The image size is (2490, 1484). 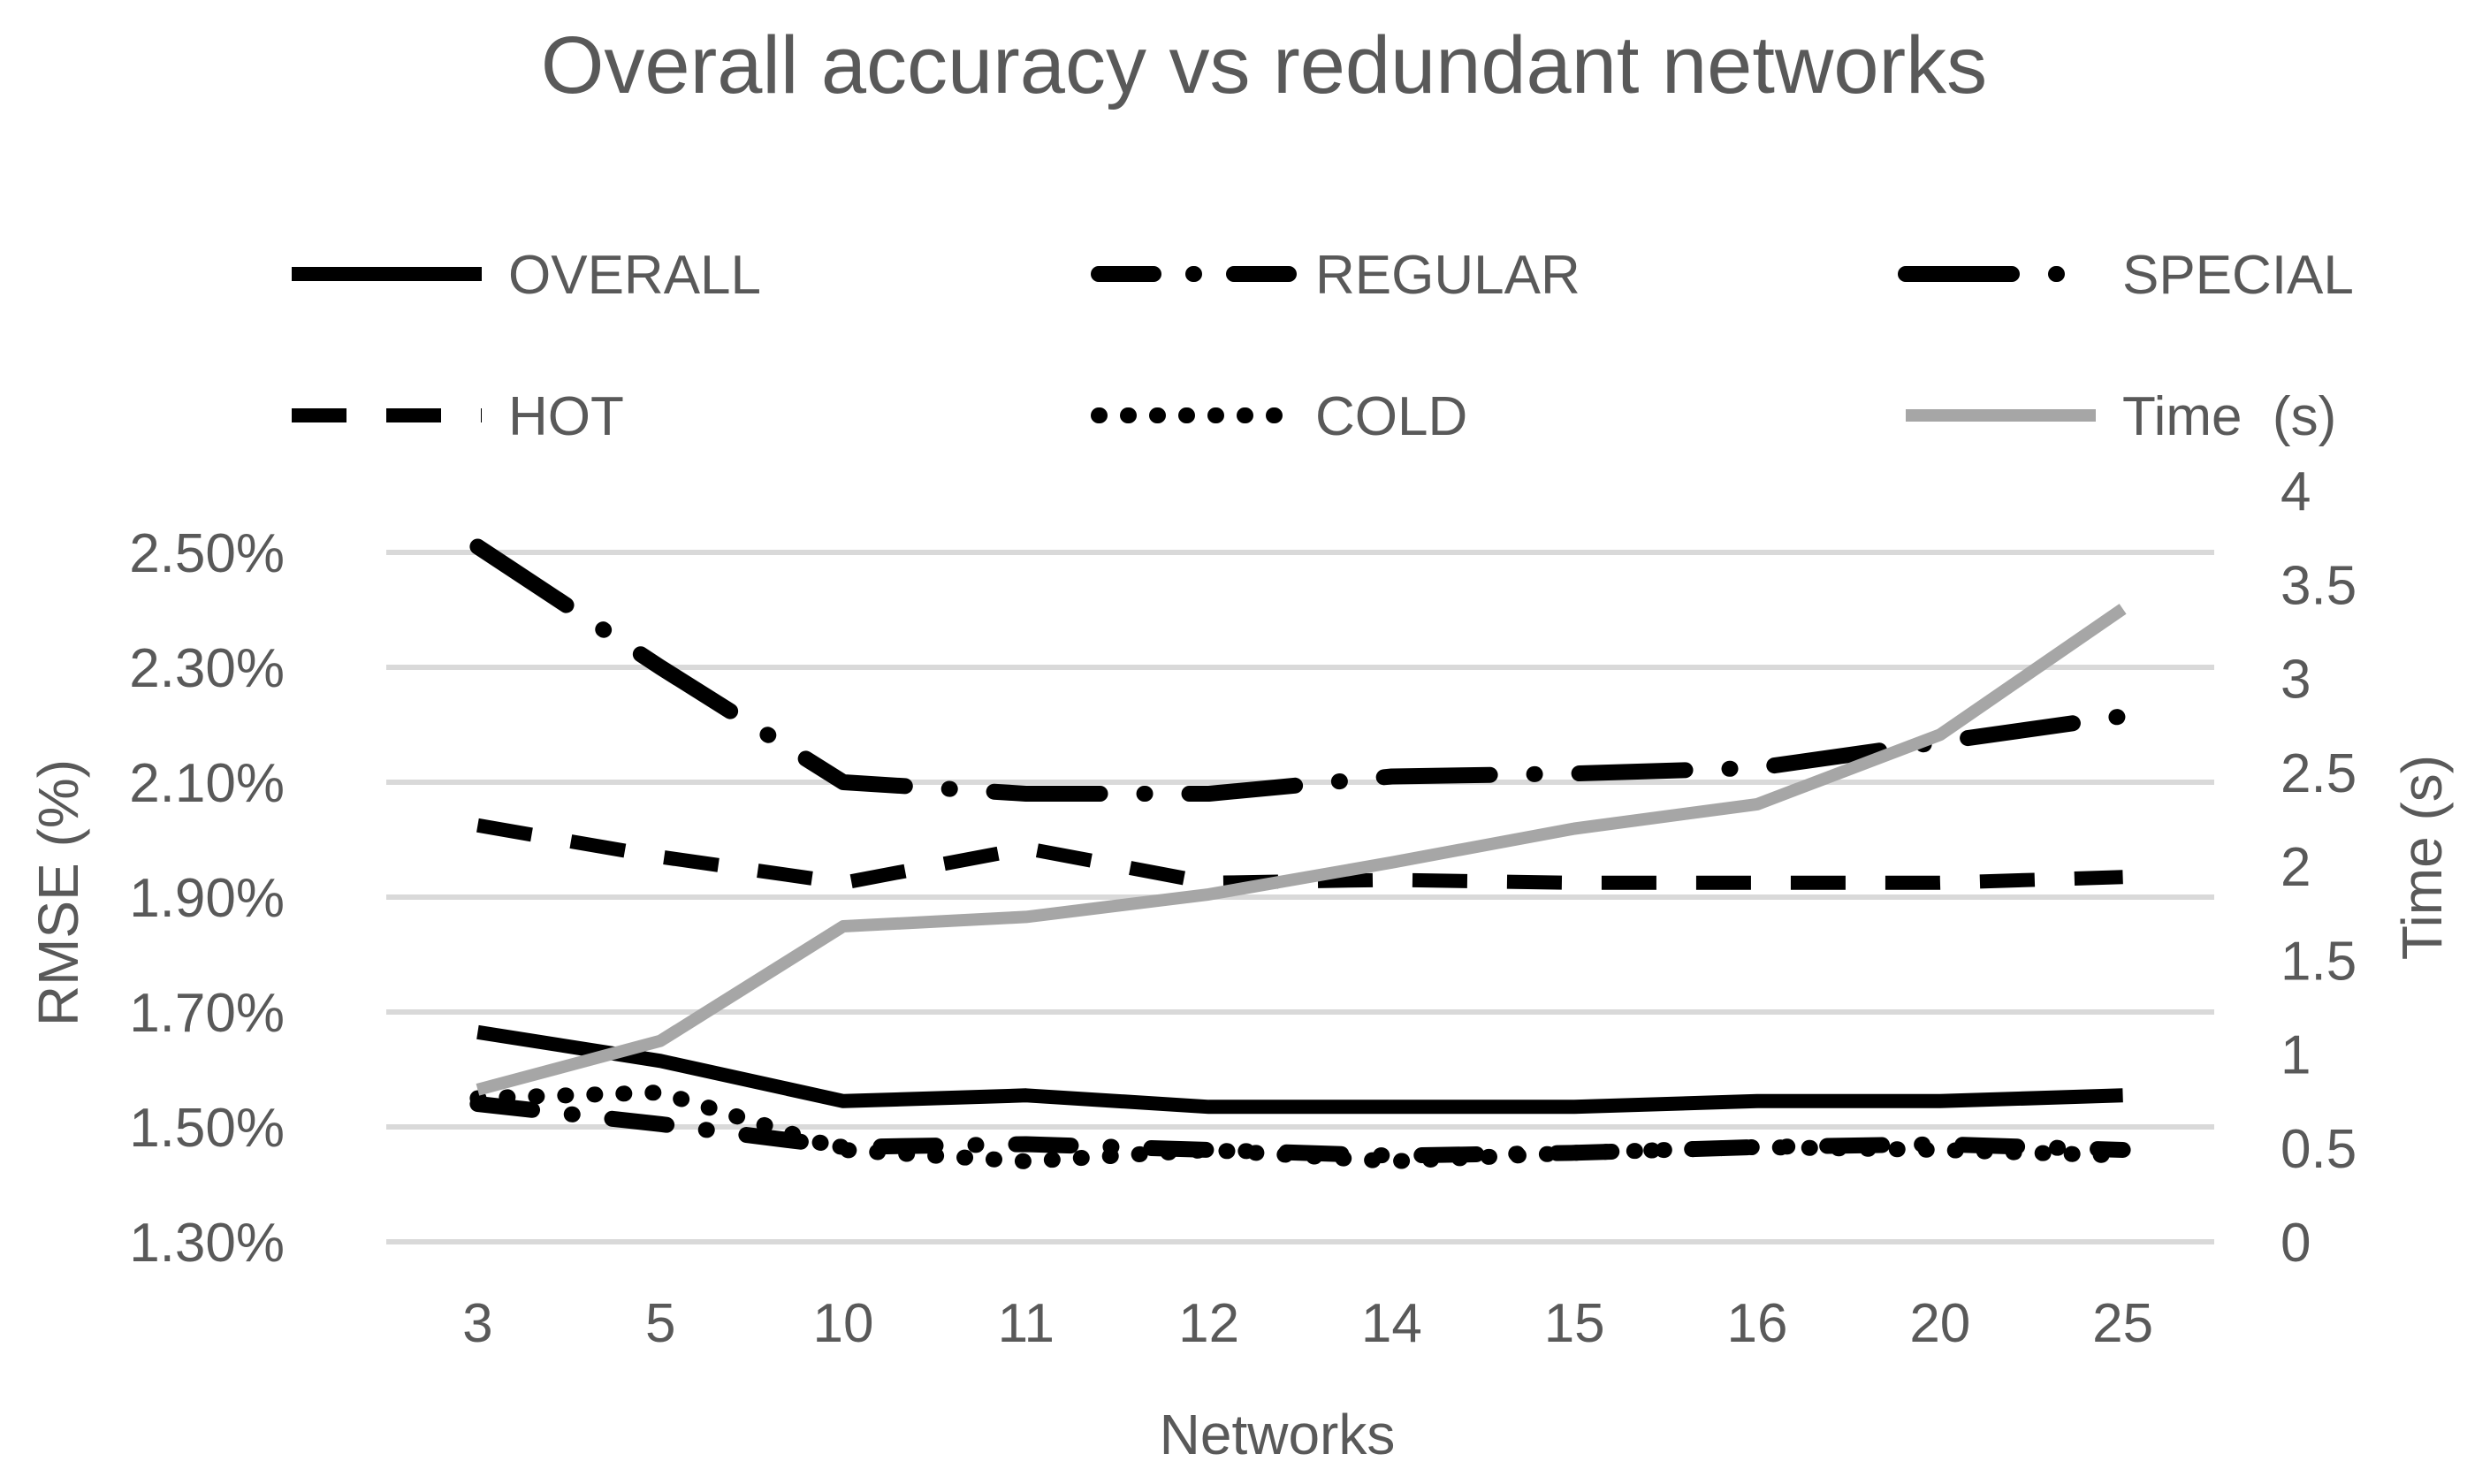 What do you see at coordinates (634, 275) in the screenshot?
I see `legend-label-overall: OVERALL` at bounding box center [634, 275].